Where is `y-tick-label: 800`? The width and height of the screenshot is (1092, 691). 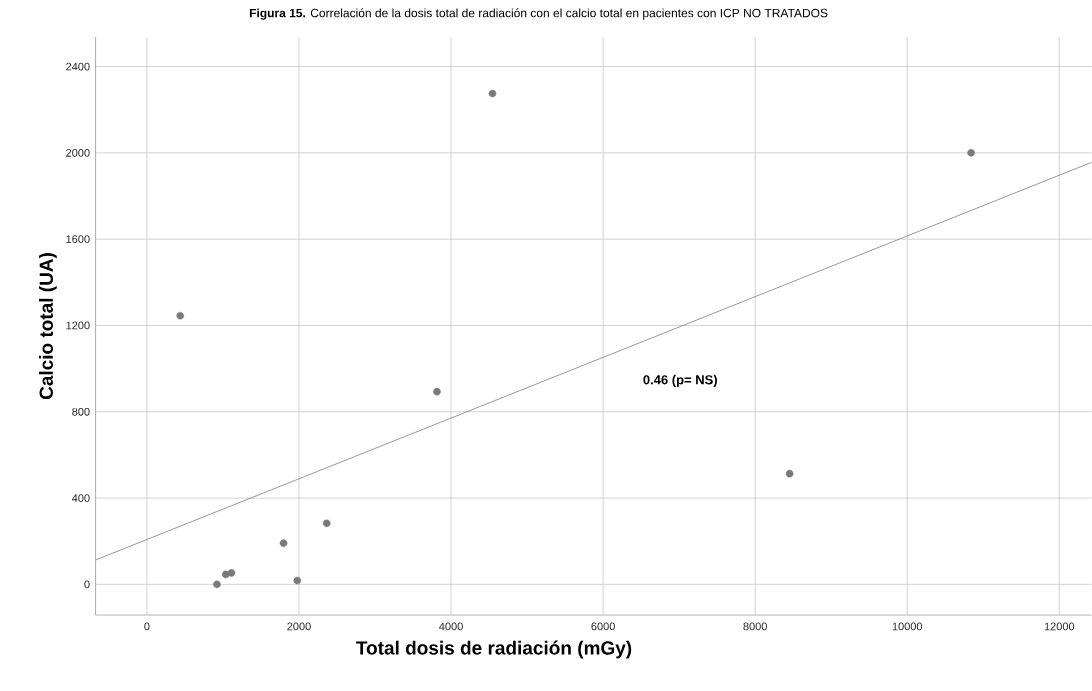
y-tick-label: 800 is located at coordinates (81, 411).